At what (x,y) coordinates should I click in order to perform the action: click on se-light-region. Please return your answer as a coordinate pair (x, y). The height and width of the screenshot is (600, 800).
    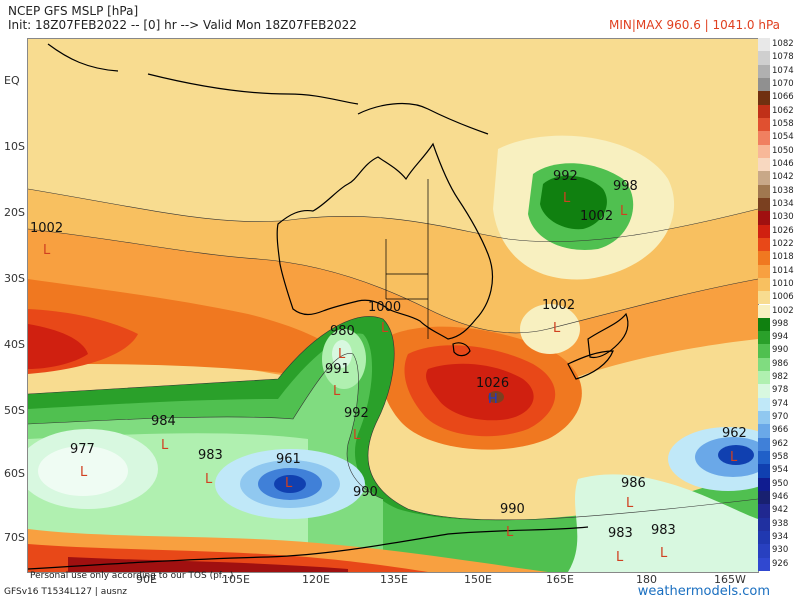
    Looking at the image, I should click on (663, 523).